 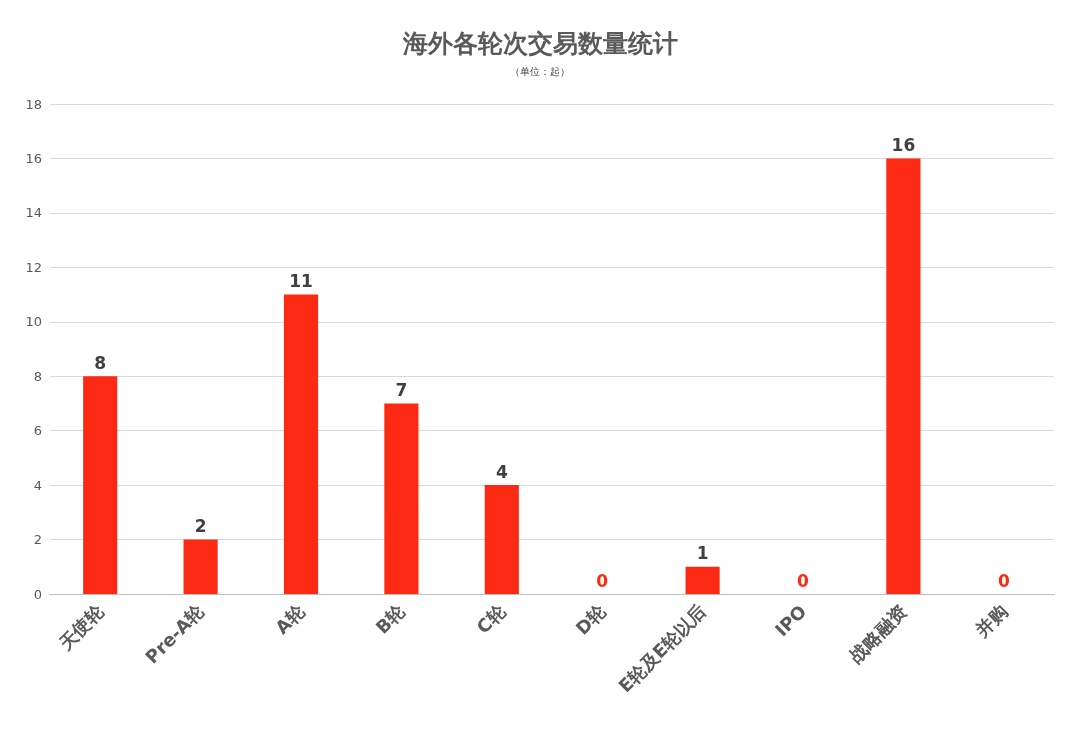 What do you see at coordinates (37, 485) in the screenshot?
I see `y-tick-label: 4` at bounding box center [37, 485].